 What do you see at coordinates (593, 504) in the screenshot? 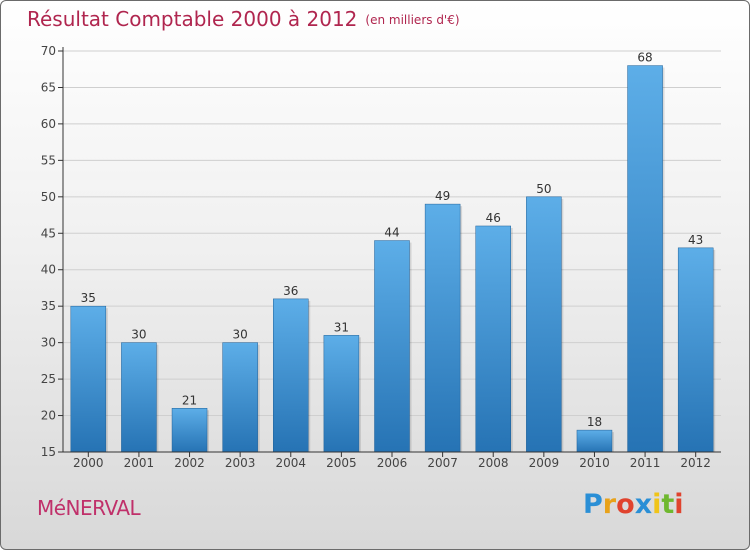
I see `brand-logo-letter: P` at bounding box center [593, 504].